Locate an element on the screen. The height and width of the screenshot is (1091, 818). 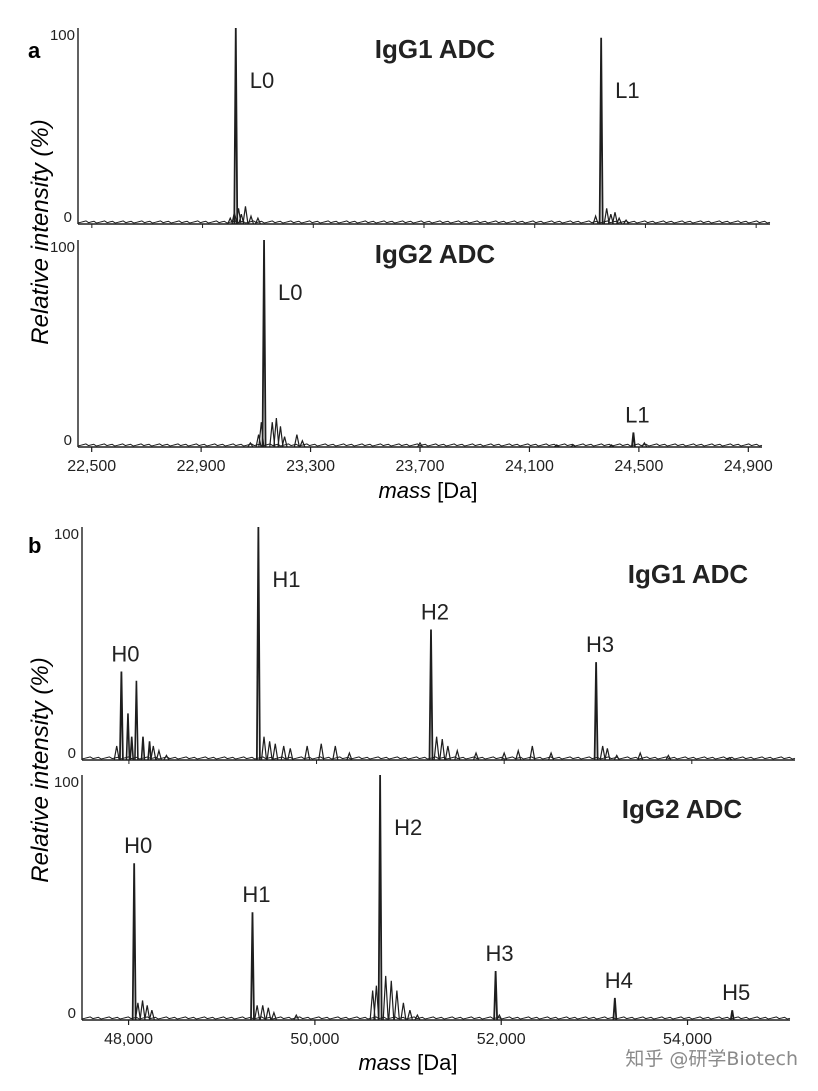
spectrum-1-xtick-label-6: 24,900 is located at coordinates (748, 466).